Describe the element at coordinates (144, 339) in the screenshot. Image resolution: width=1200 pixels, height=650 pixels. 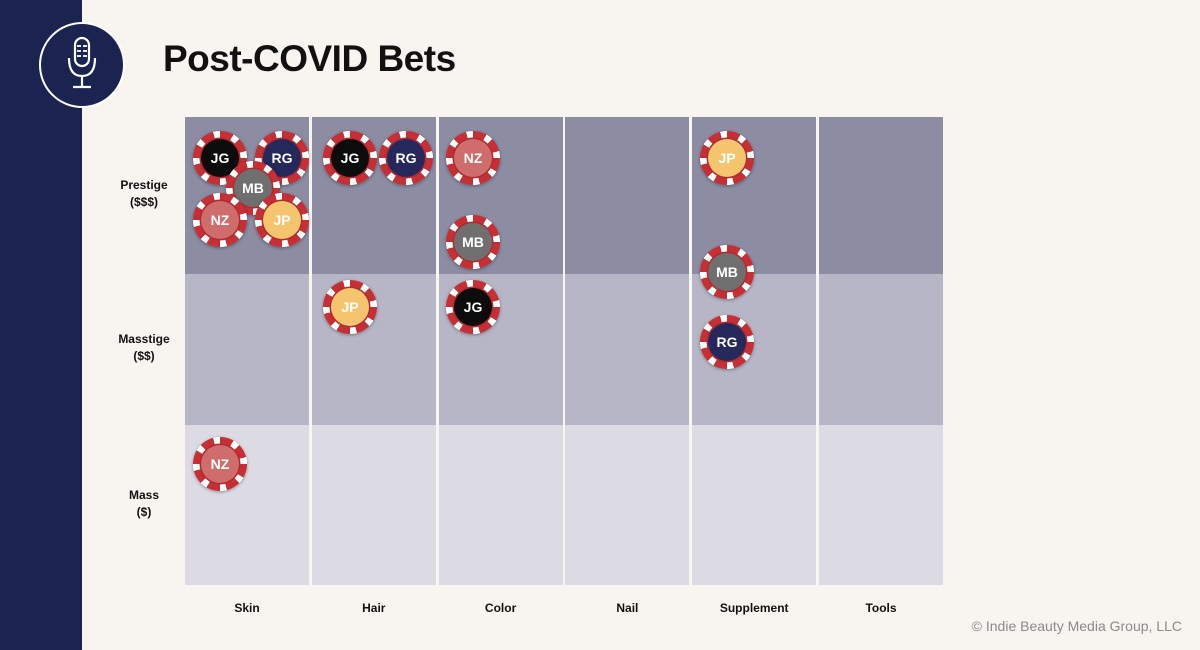
I see `row-label-name: Masstige` at that location.